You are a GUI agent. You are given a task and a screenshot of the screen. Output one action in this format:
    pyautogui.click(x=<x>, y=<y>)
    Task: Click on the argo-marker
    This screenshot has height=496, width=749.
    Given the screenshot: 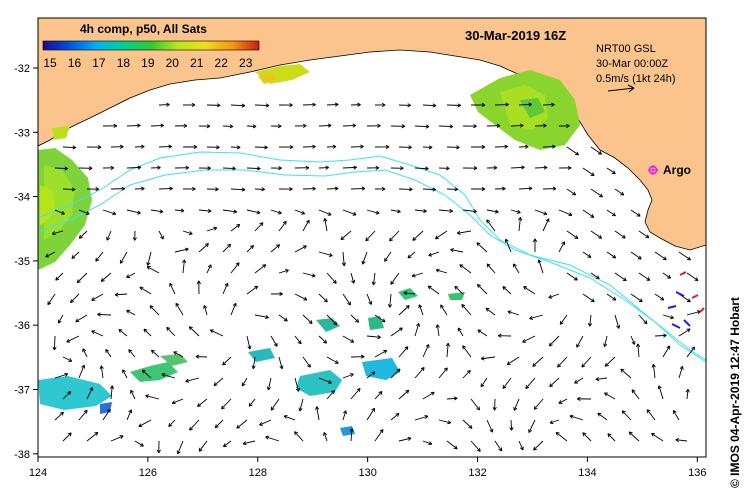 What is the action you would take?
    pyautogui.click(x=653, y=170)
    